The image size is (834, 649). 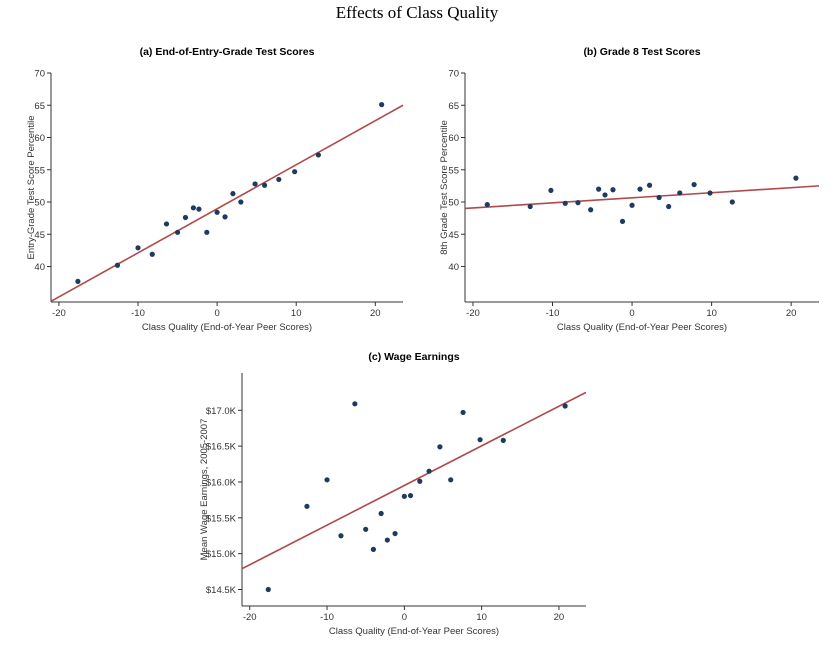 I want to click on panel-c-x-axis-label: Class Quality (End-of-Year Peer Scores), so click(x=414, y=631).